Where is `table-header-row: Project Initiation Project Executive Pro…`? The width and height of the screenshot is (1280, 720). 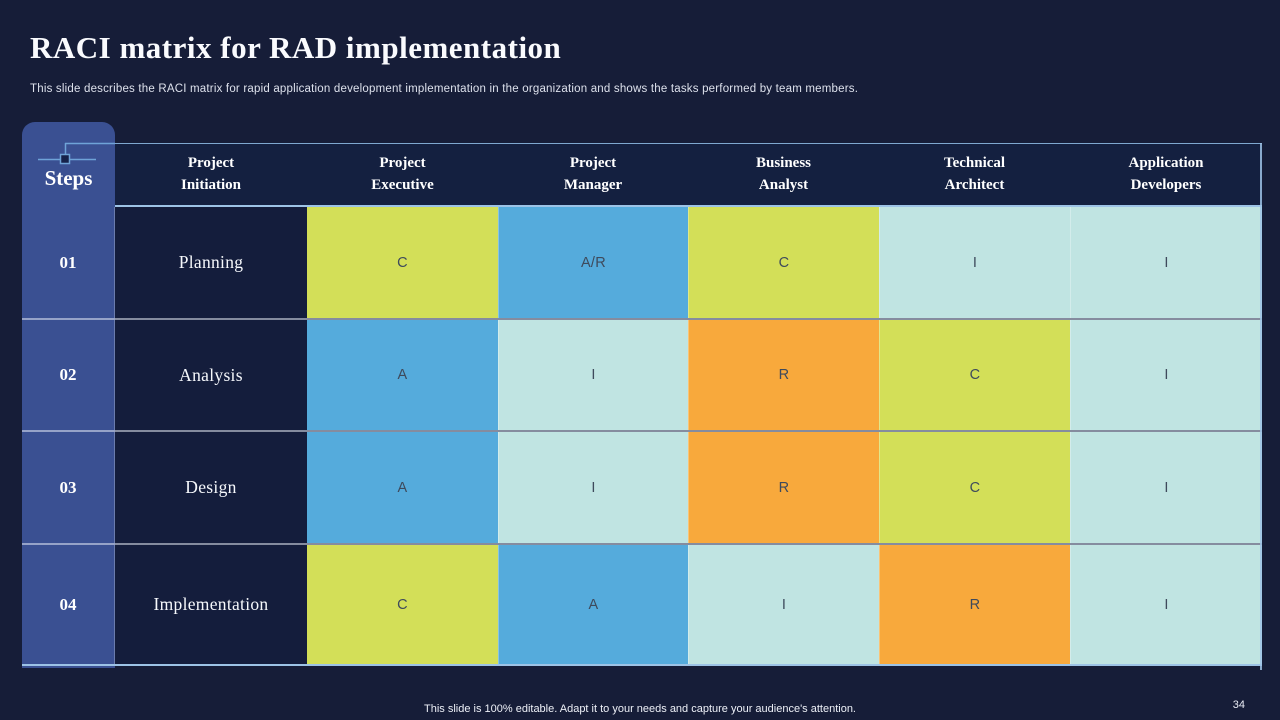
table-header-row: Project Initiation Project Executive Pro… is located at coordinates (688, 175).